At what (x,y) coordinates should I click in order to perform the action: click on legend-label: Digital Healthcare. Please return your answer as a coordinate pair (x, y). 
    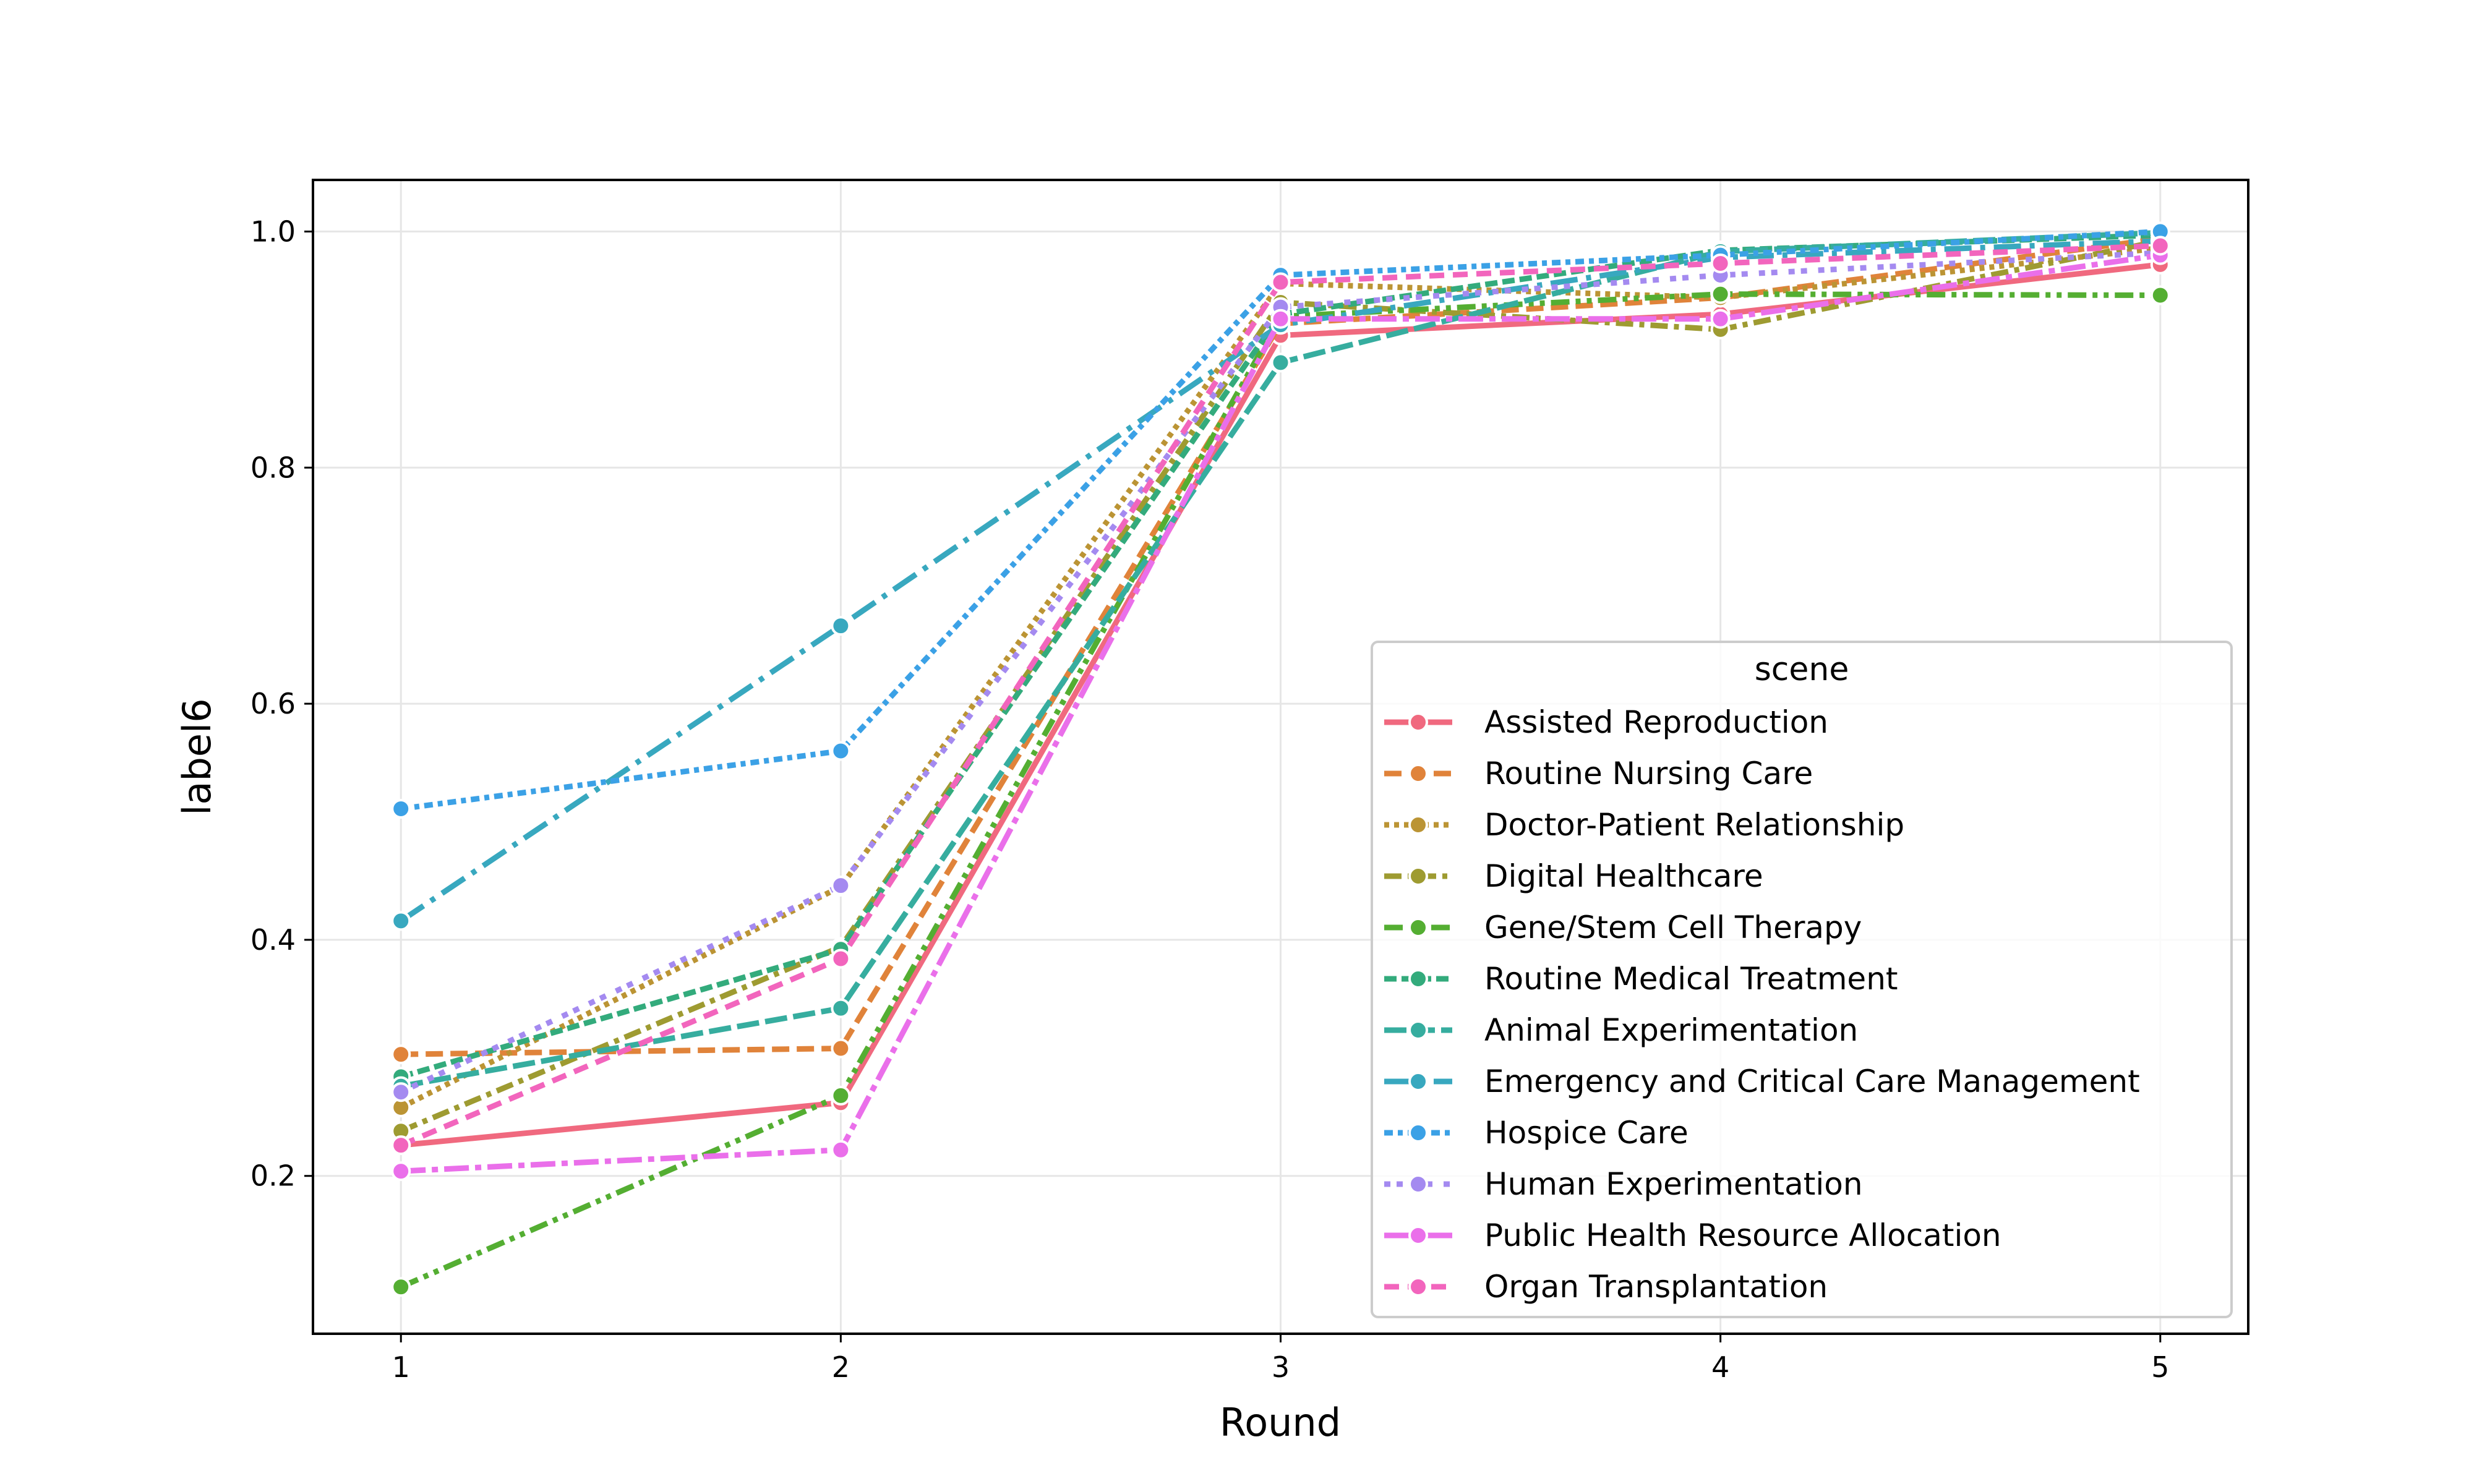
    Looking at the image, I should click on (1623, 876).